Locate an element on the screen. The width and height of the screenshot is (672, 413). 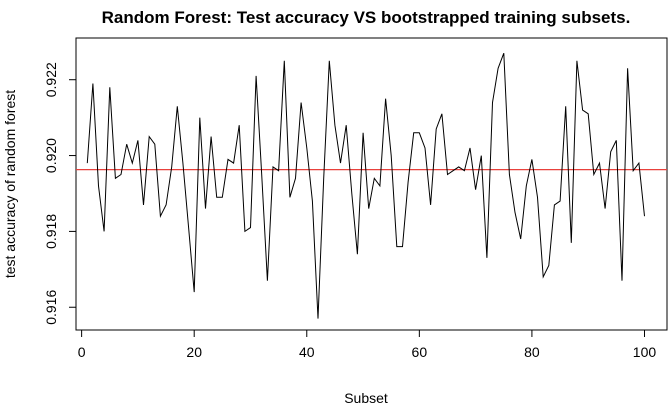
x-tick-label: 0 is located at coordinates (82, 352).